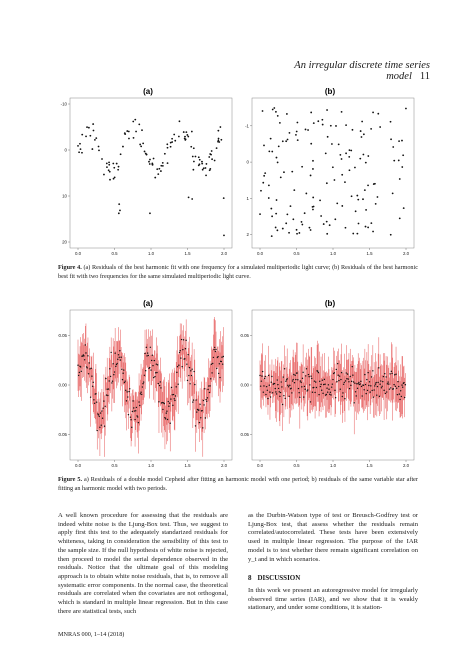 This screenshot has width=474, height=670. What do you see at coordinates (244, 385) in the screenshot?
I see `figure5-panel-b-y-tick-label: 0.00` at bounding box center [244, 385].